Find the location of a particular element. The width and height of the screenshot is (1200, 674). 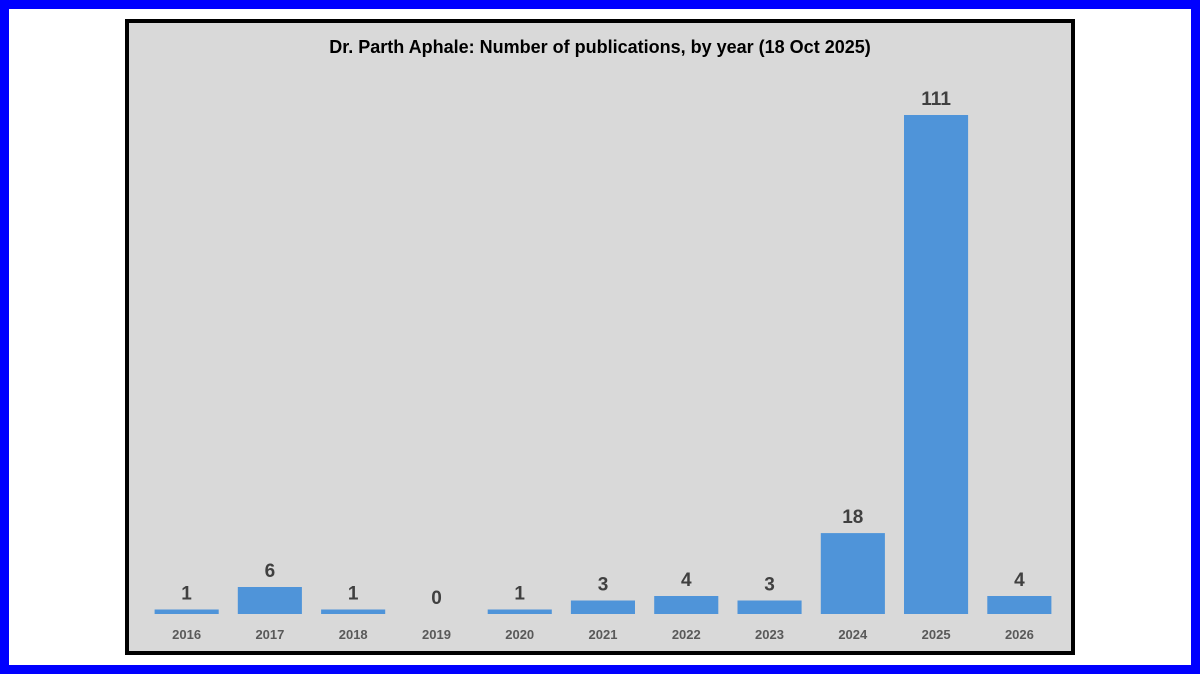

x-tick-label-2018: 2018 is located at coordinates (353, 634).